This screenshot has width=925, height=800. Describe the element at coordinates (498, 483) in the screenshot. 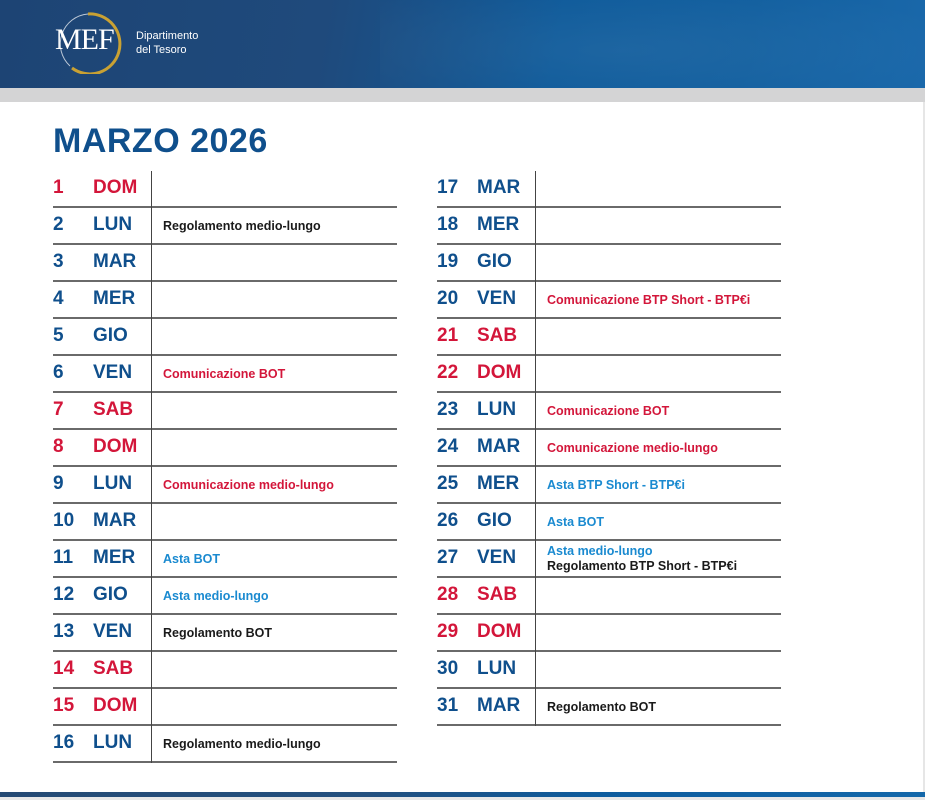

I see `weekday-name: MER` at that location.